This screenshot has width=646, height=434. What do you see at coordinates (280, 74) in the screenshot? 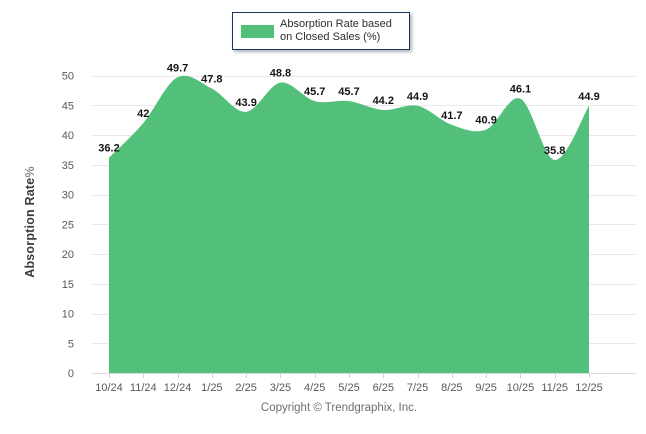
I see `data-label: 48.8` at bounding box center [280, 74].